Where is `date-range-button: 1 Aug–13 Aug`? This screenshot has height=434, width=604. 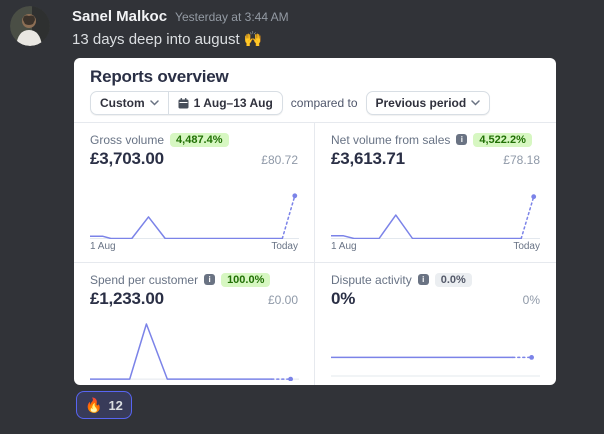
date-range-button: 1 Aug–13 Aug is located at coordinates (224, 103).